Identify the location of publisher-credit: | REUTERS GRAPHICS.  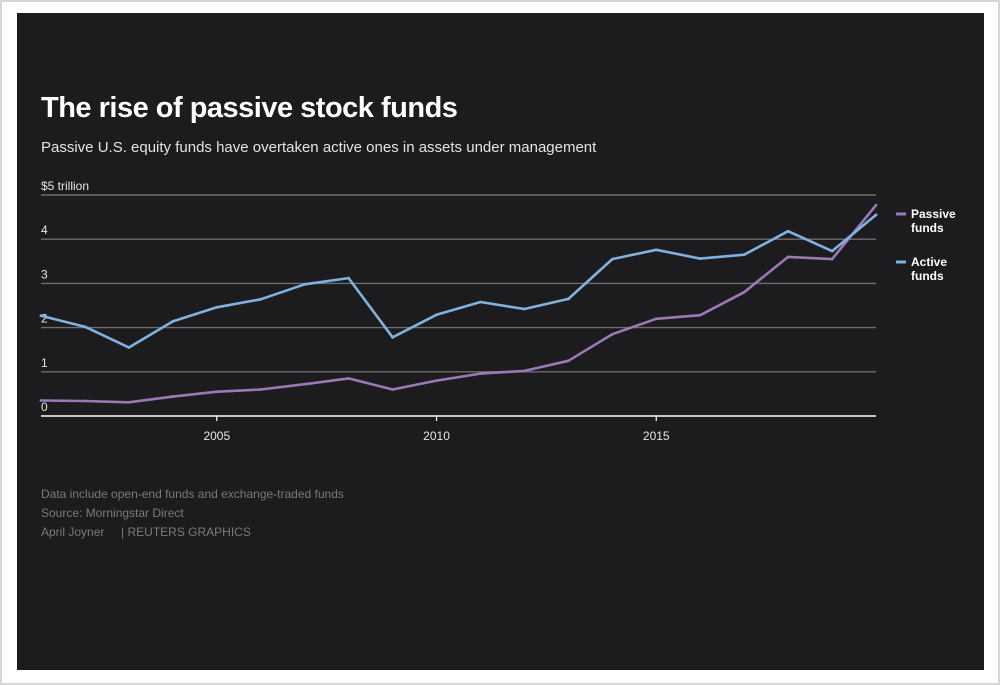
(186, 532).